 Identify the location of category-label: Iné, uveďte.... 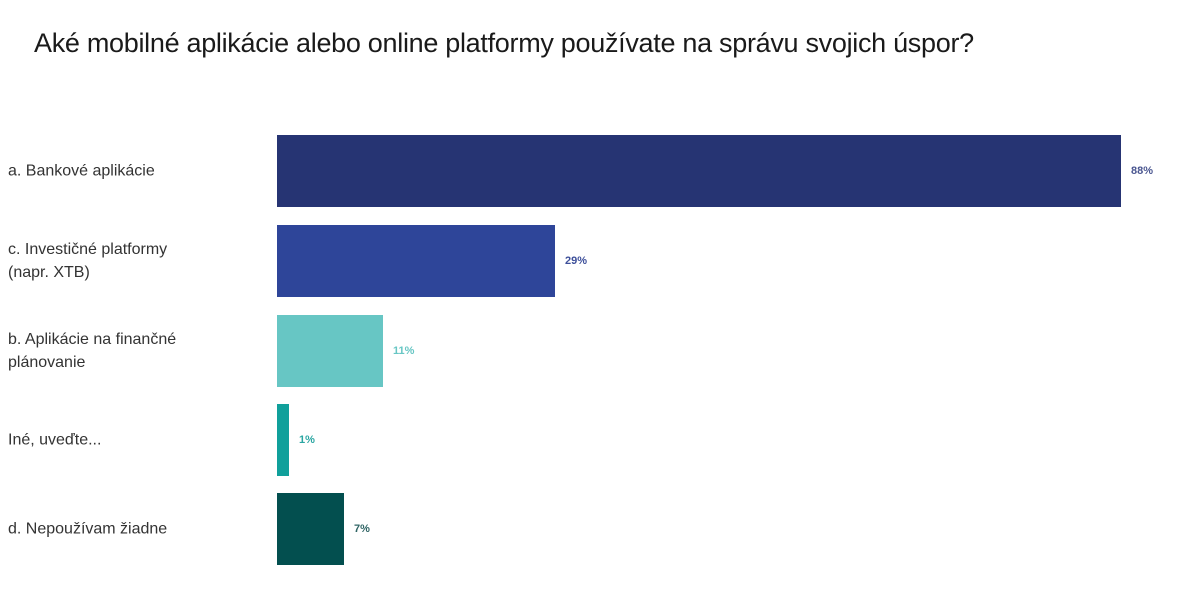
(55, 440).